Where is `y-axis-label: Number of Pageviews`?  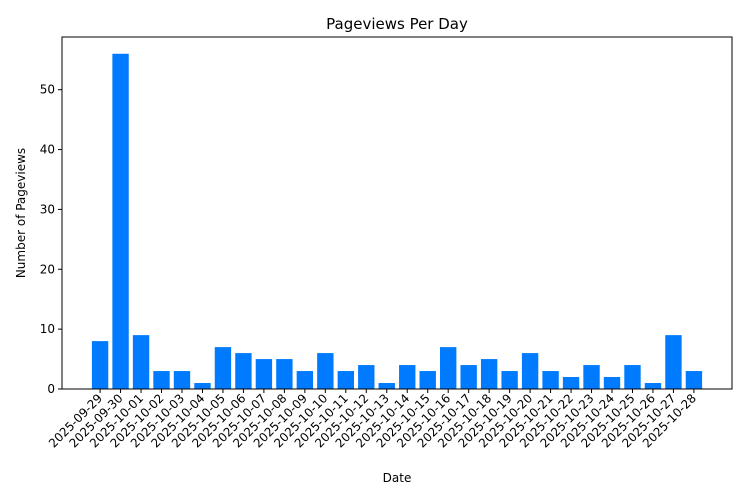
y-axis-label: Number of Pageviews is located at coordinates (21, 213).